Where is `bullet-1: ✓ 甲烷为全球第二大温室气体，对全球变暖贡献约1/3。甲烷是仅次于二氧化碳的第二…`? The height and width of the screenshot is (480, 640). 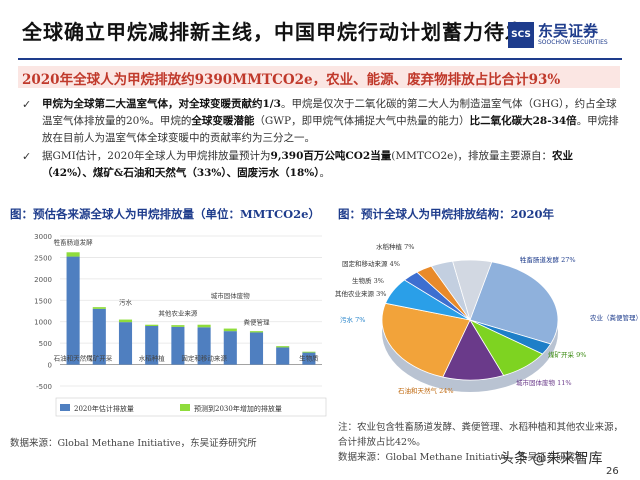
bullet-1: ✓ 甲烷为全球第二大温室气体，对全球变暖贡献约1/3。甲烷是仅次于二氧化碳的第二… is located at coordinates (321, 121).